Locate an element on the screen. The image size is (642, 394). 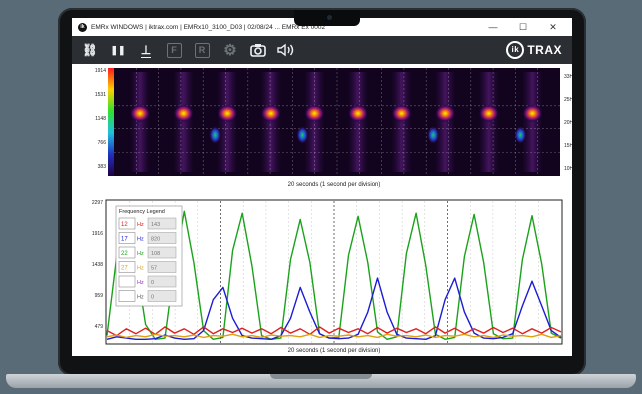
spectrogram-y-tick-left: 1531 is located at coordinates (100, 95).